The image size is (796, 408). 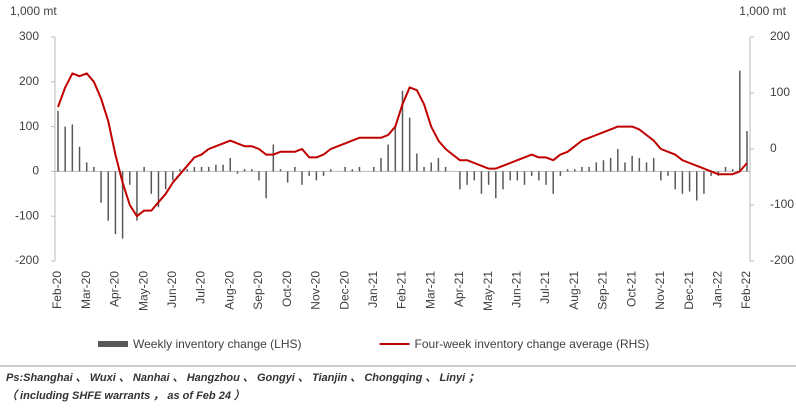 What do you see at coordinates (459, 289) in the screenshot?
I see `x-tick-label: Apr-21` at bounding box center [459, 289].